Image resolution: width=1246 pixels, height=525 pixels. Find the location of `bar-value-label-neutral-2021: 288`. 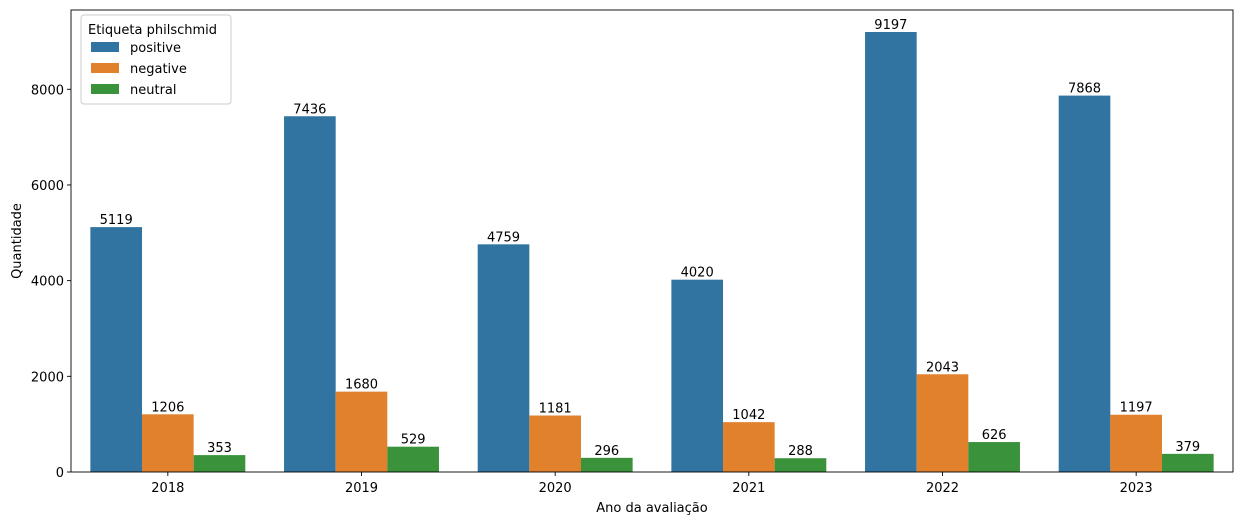

bar-value-label-neutral-2021: 288 is located at coordinates (800, 451).